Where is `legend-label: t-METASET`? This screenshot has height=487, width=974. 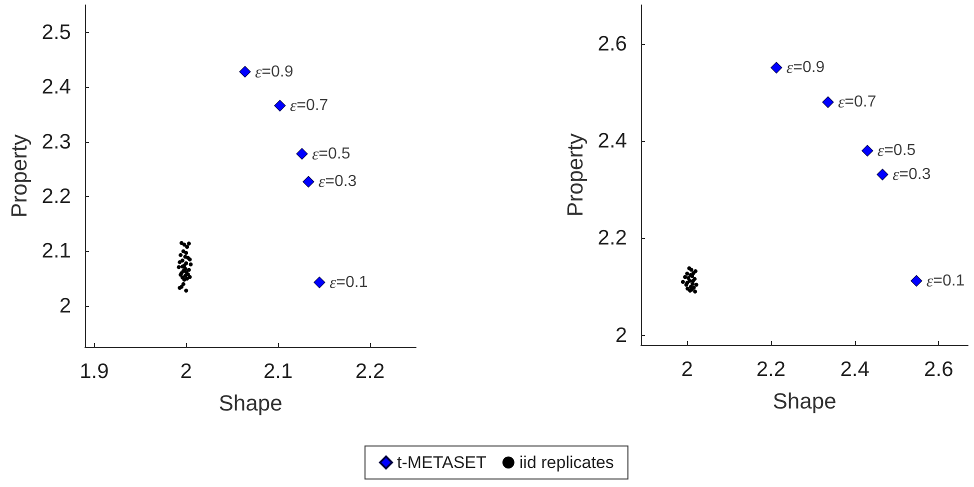
legend-label: t-METASET is located at coordinates (441, 462).